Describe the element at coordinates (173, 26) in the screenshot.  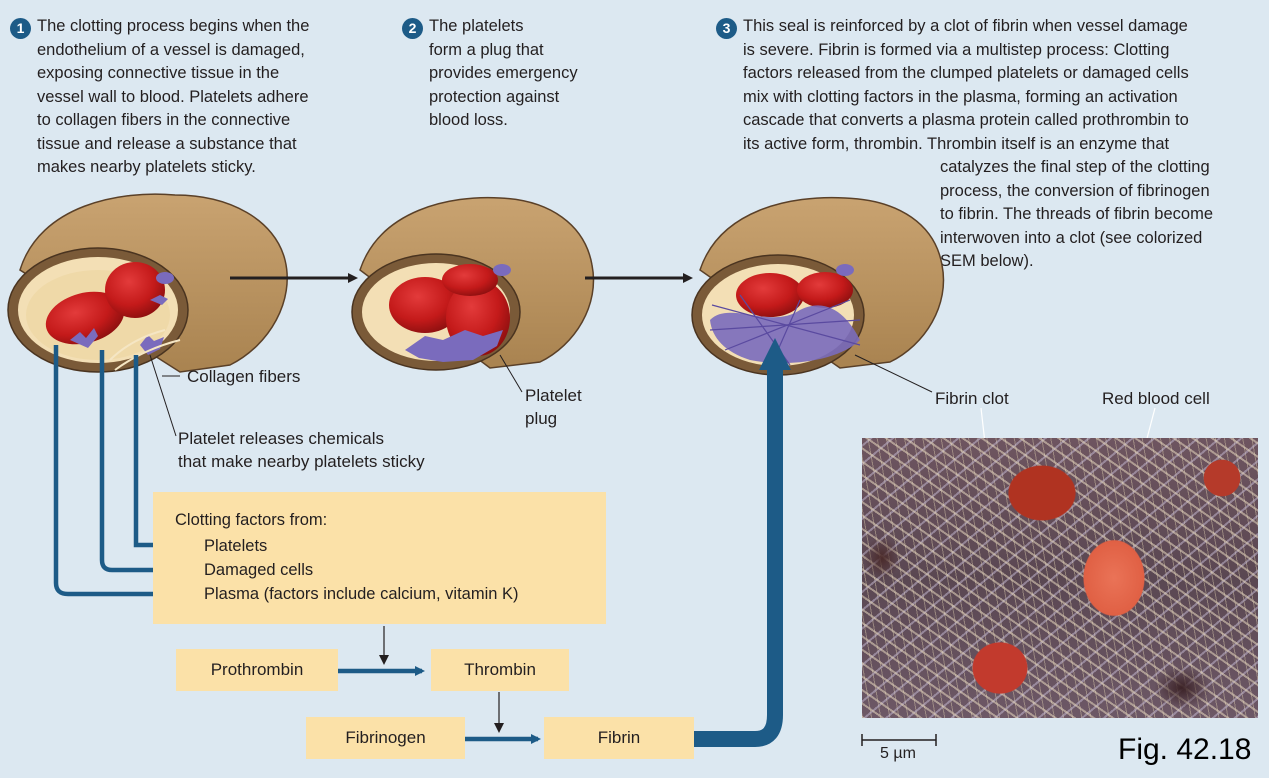
I see `step-1-line: The clotting process begins when the` at that location.